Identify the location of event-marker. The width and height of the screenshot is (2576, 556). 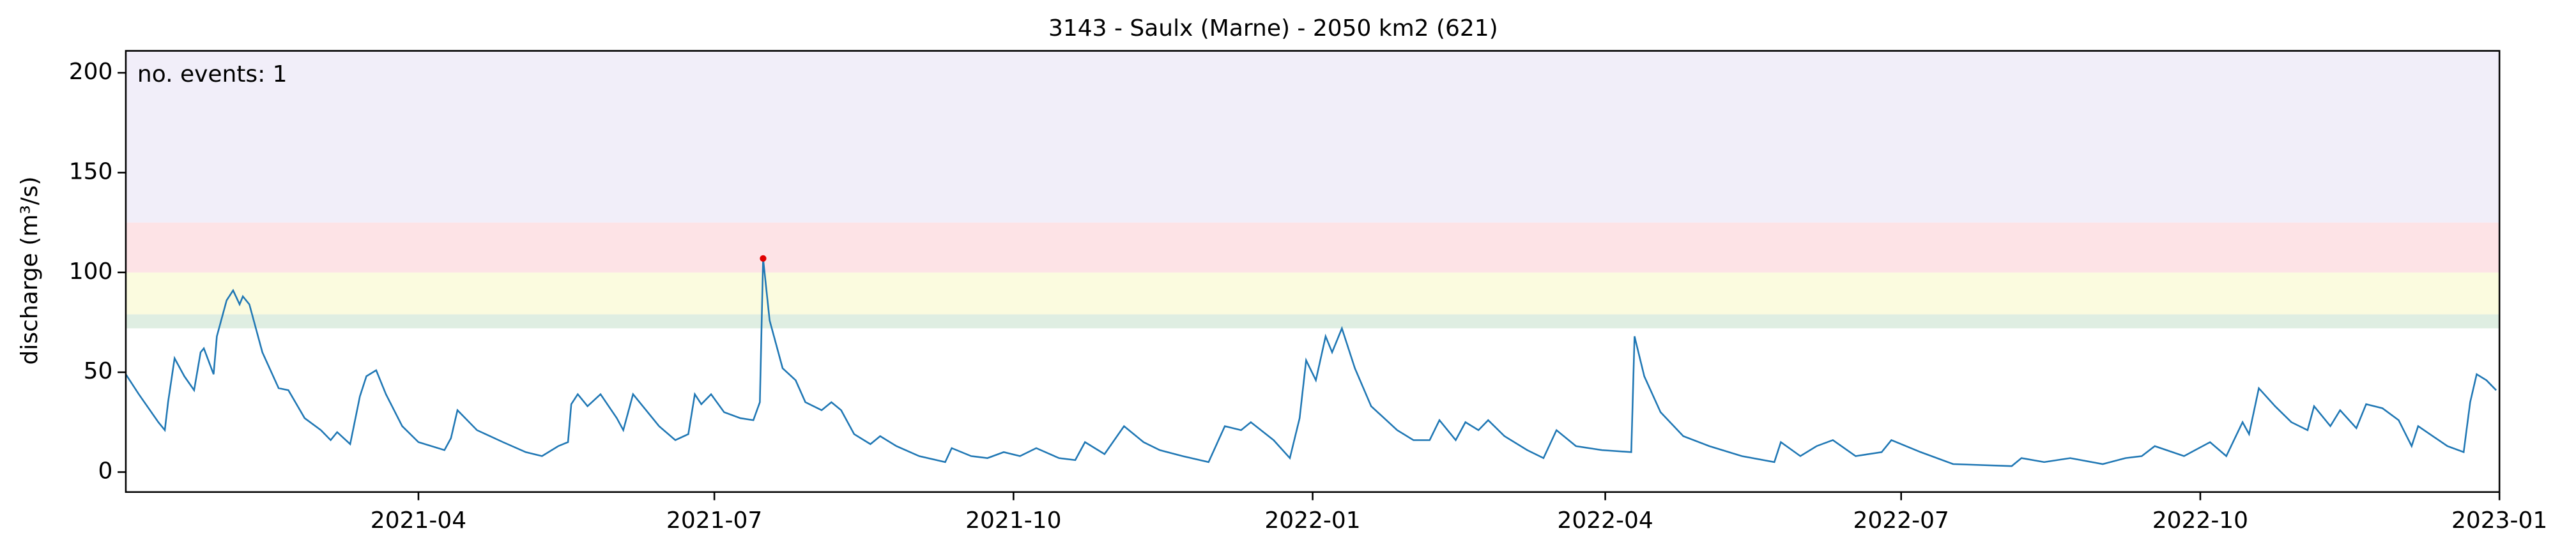
(763, 258).